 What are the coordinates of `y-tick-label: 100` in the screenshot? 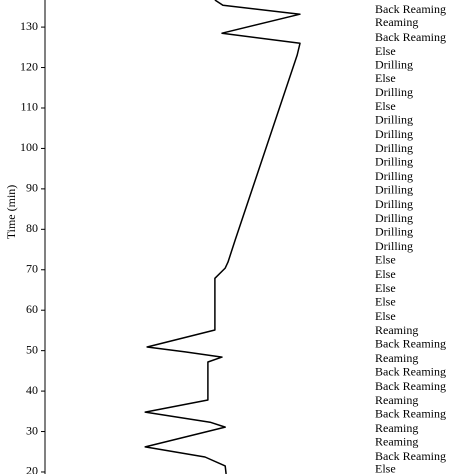 It's located at (29, 147).